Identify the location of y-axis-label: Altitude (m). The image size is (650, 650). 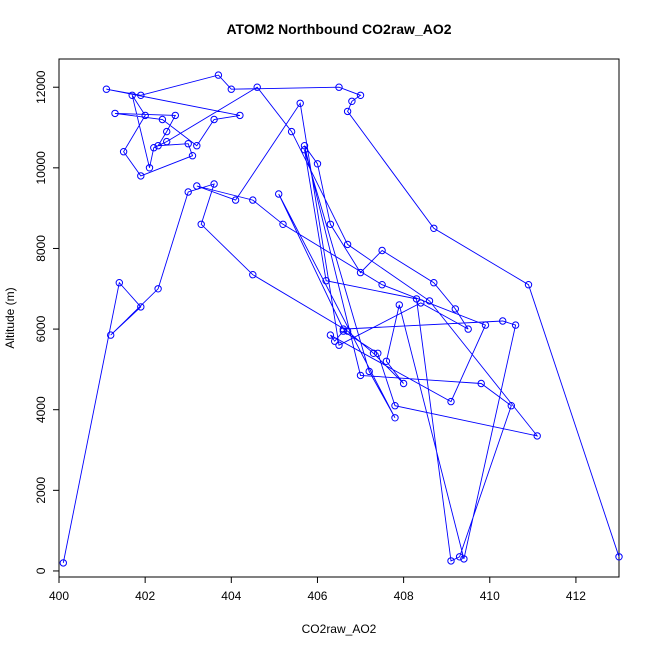
(10, 317).